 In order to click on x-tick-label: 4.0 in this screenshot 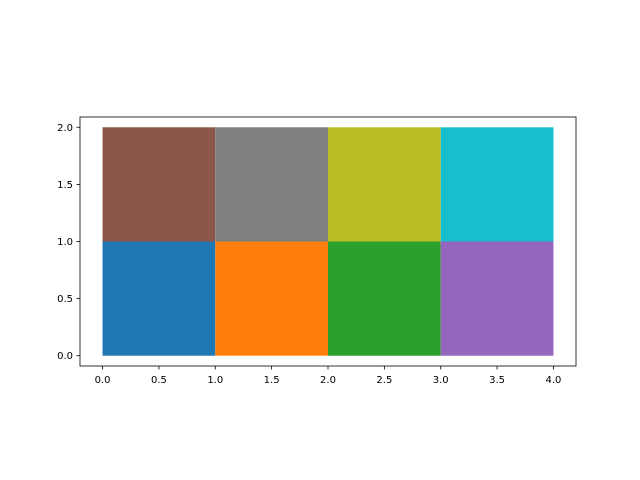, I will do `click(554, 380)`.